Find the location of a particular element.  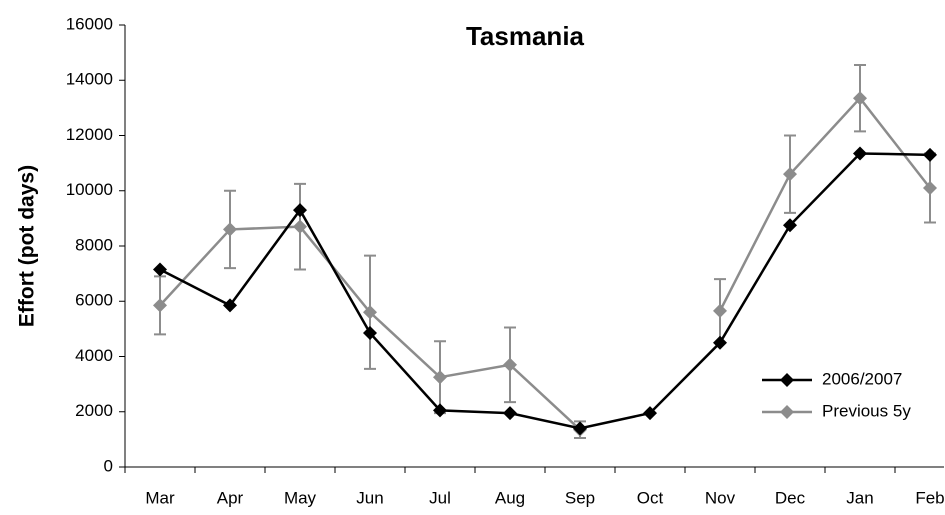

legend-label: Previous 5y is located at coordinates (866, 410).